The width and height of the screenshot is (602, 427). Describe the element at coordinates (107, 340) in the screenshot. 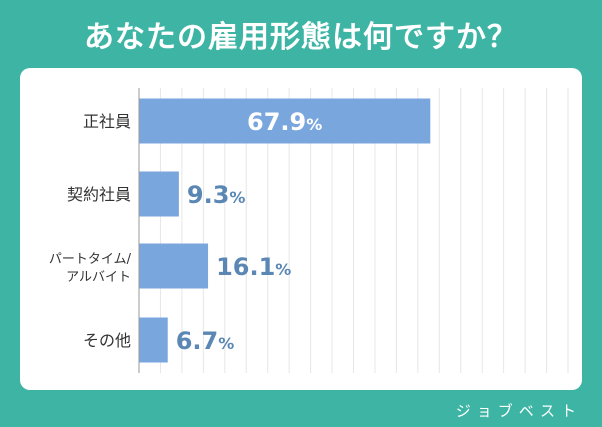

I see `category-label-3: その他` at that location.